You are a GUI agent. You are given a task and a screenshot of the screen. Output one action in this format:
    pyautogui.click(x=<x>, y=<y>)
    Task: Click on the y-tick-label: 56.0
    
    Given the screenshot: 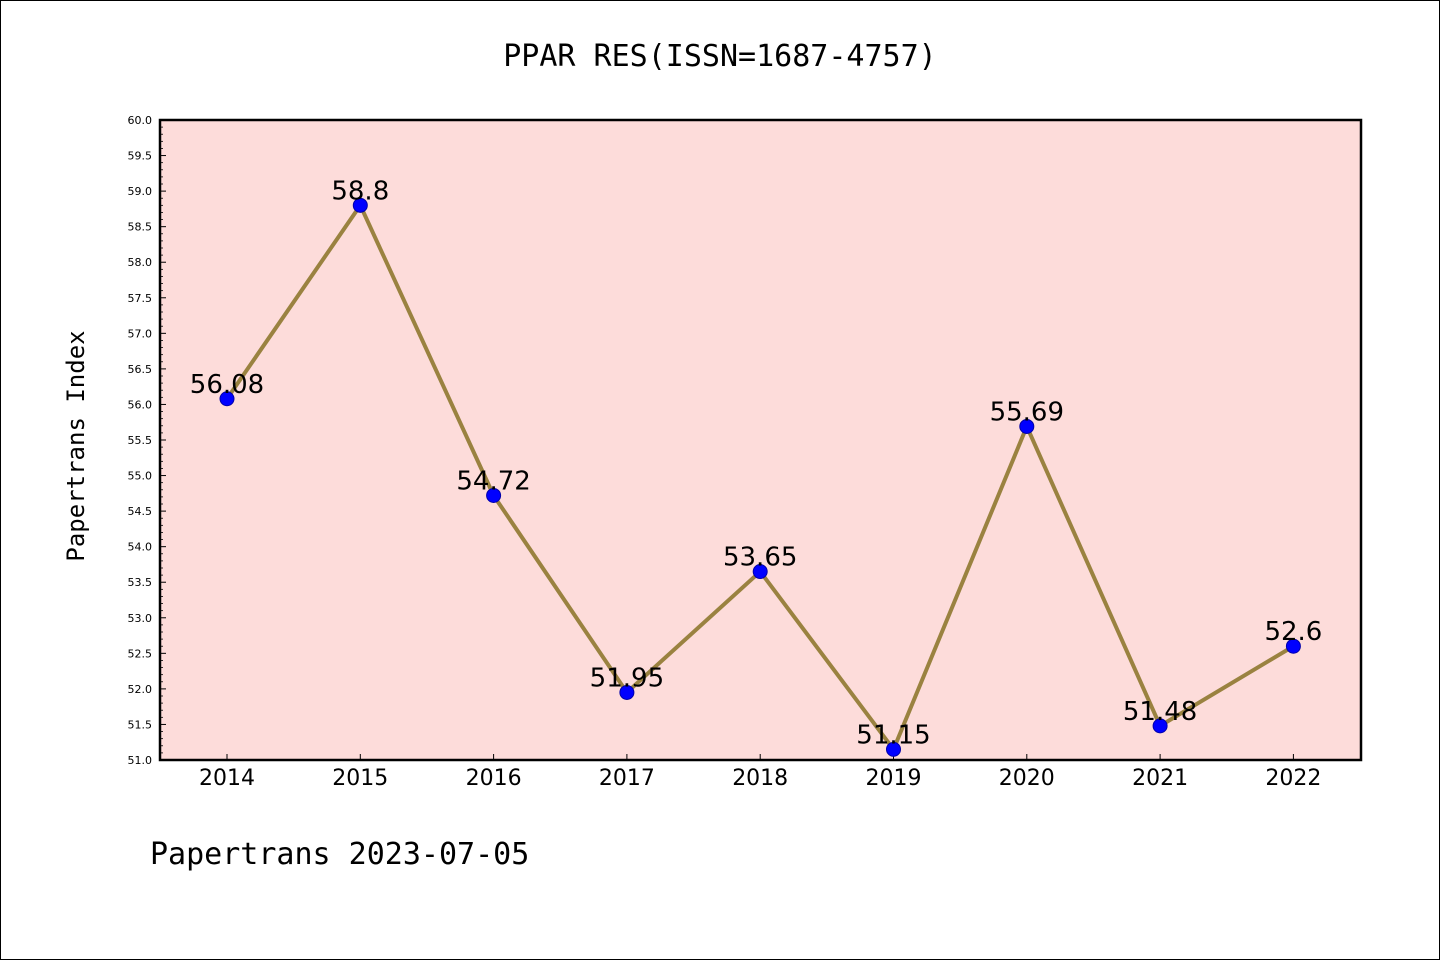 What is the action you would take?
    pyautogui.click(x=140, y=404)
    